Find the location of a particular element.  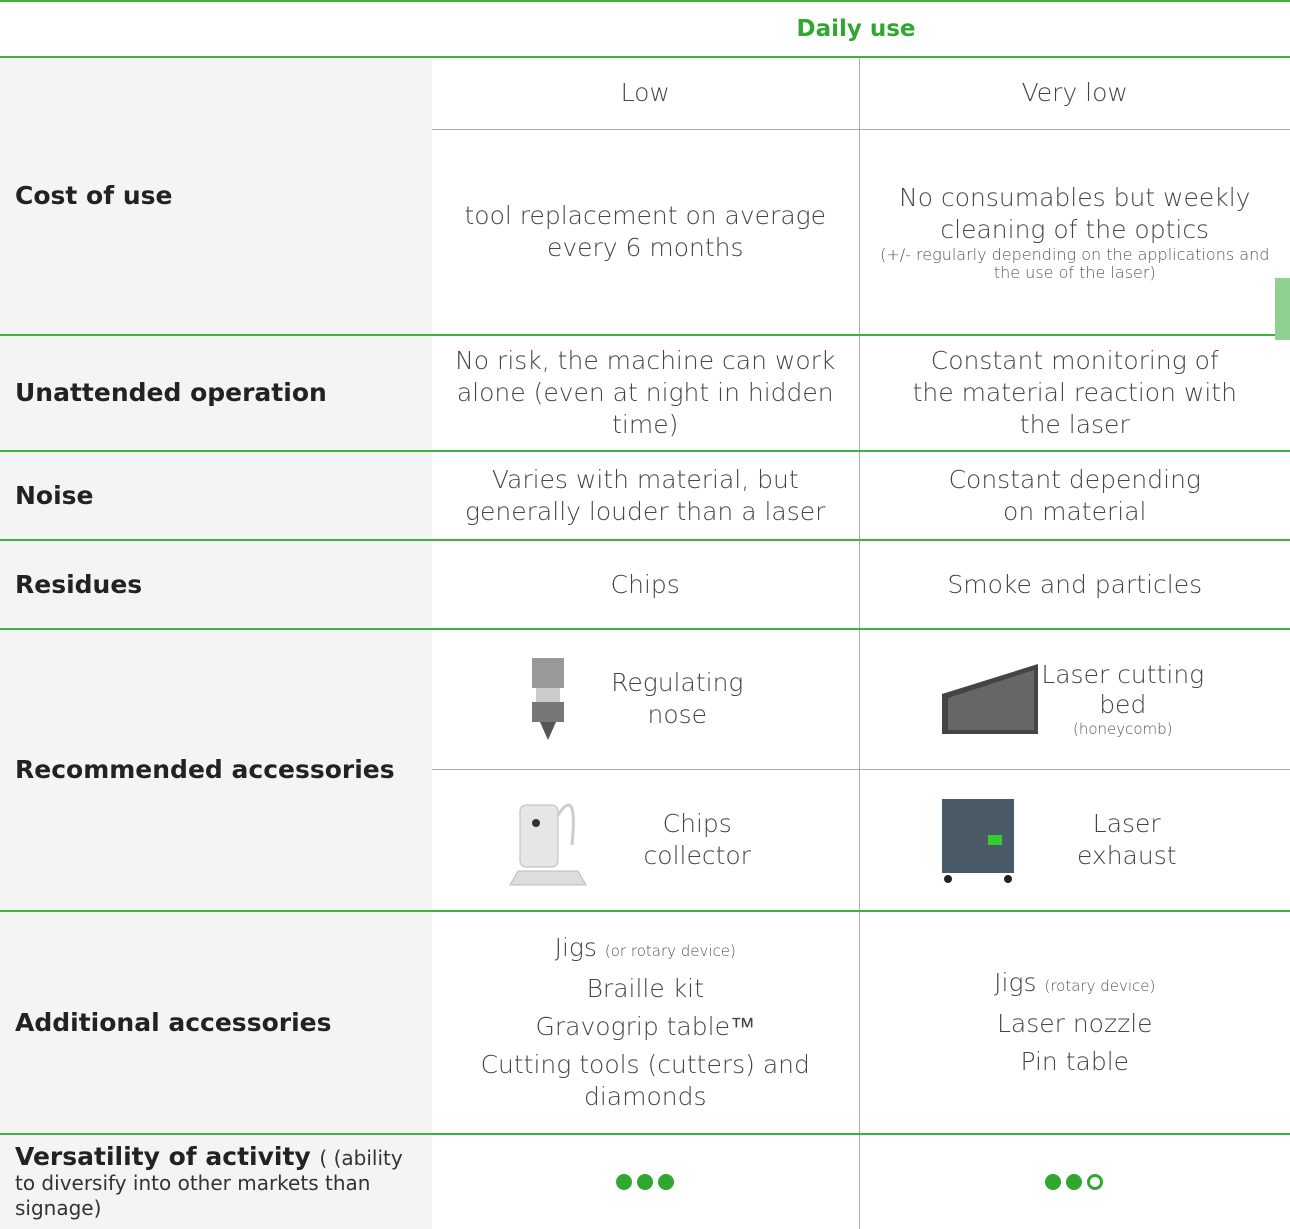

list-item: Jigs (or rotary device) is located at coordinates (645, 949).